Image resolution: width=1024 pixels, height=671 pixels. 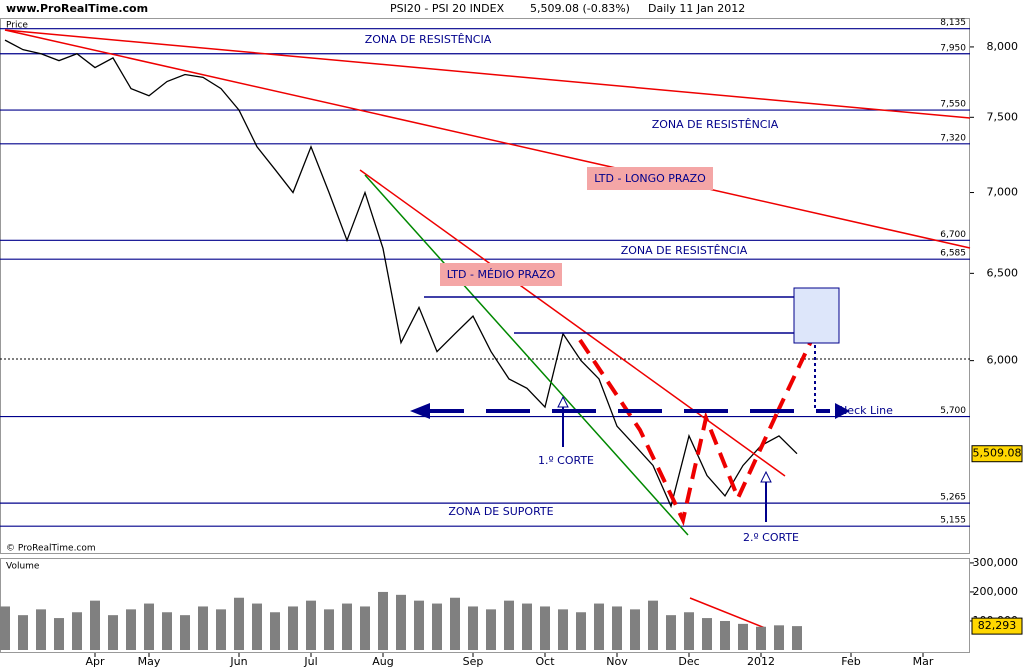 I want to click on y-tick-label: 200,000, so click(x=996, y=591).